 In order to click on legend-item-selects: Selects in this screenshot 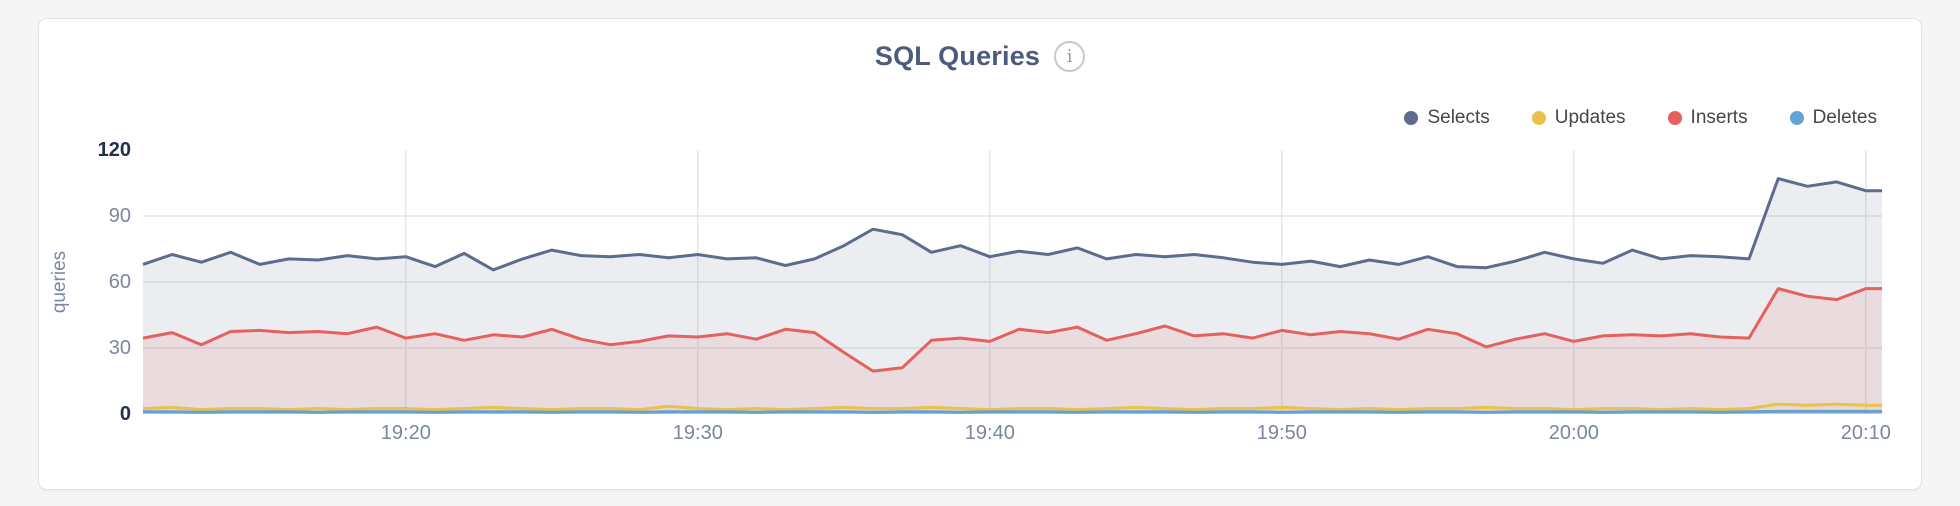, I will do `click(1447, 118)`.